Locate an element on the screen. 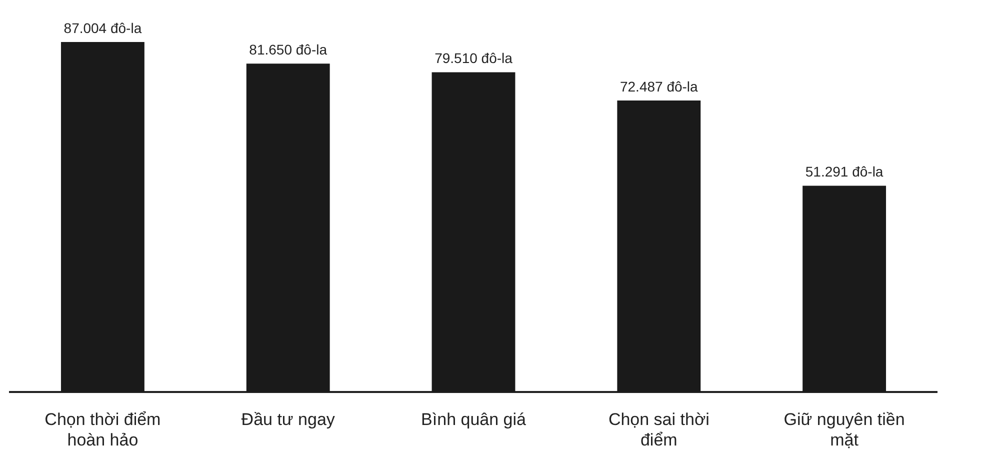  x-tick-label: Đầu tư ngay is located at coordinates (288, 420).